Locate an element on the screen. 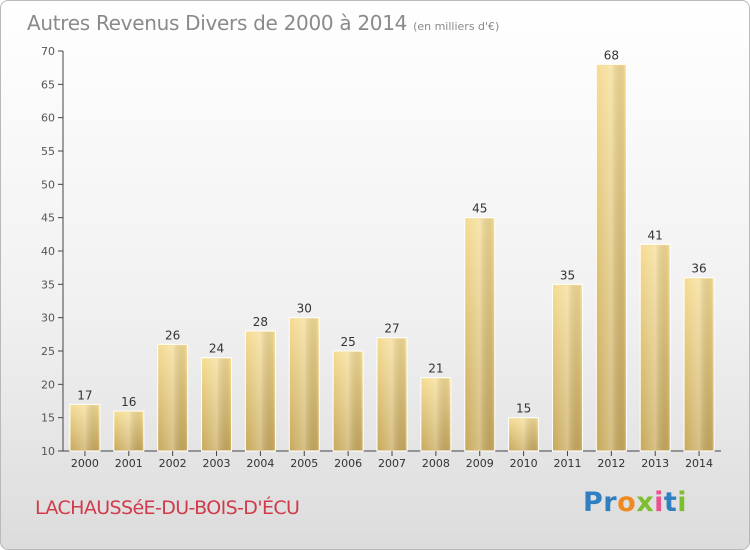 This screenshot has height=550, width=750. data-label: 28 is located at coordinates (260, 322).